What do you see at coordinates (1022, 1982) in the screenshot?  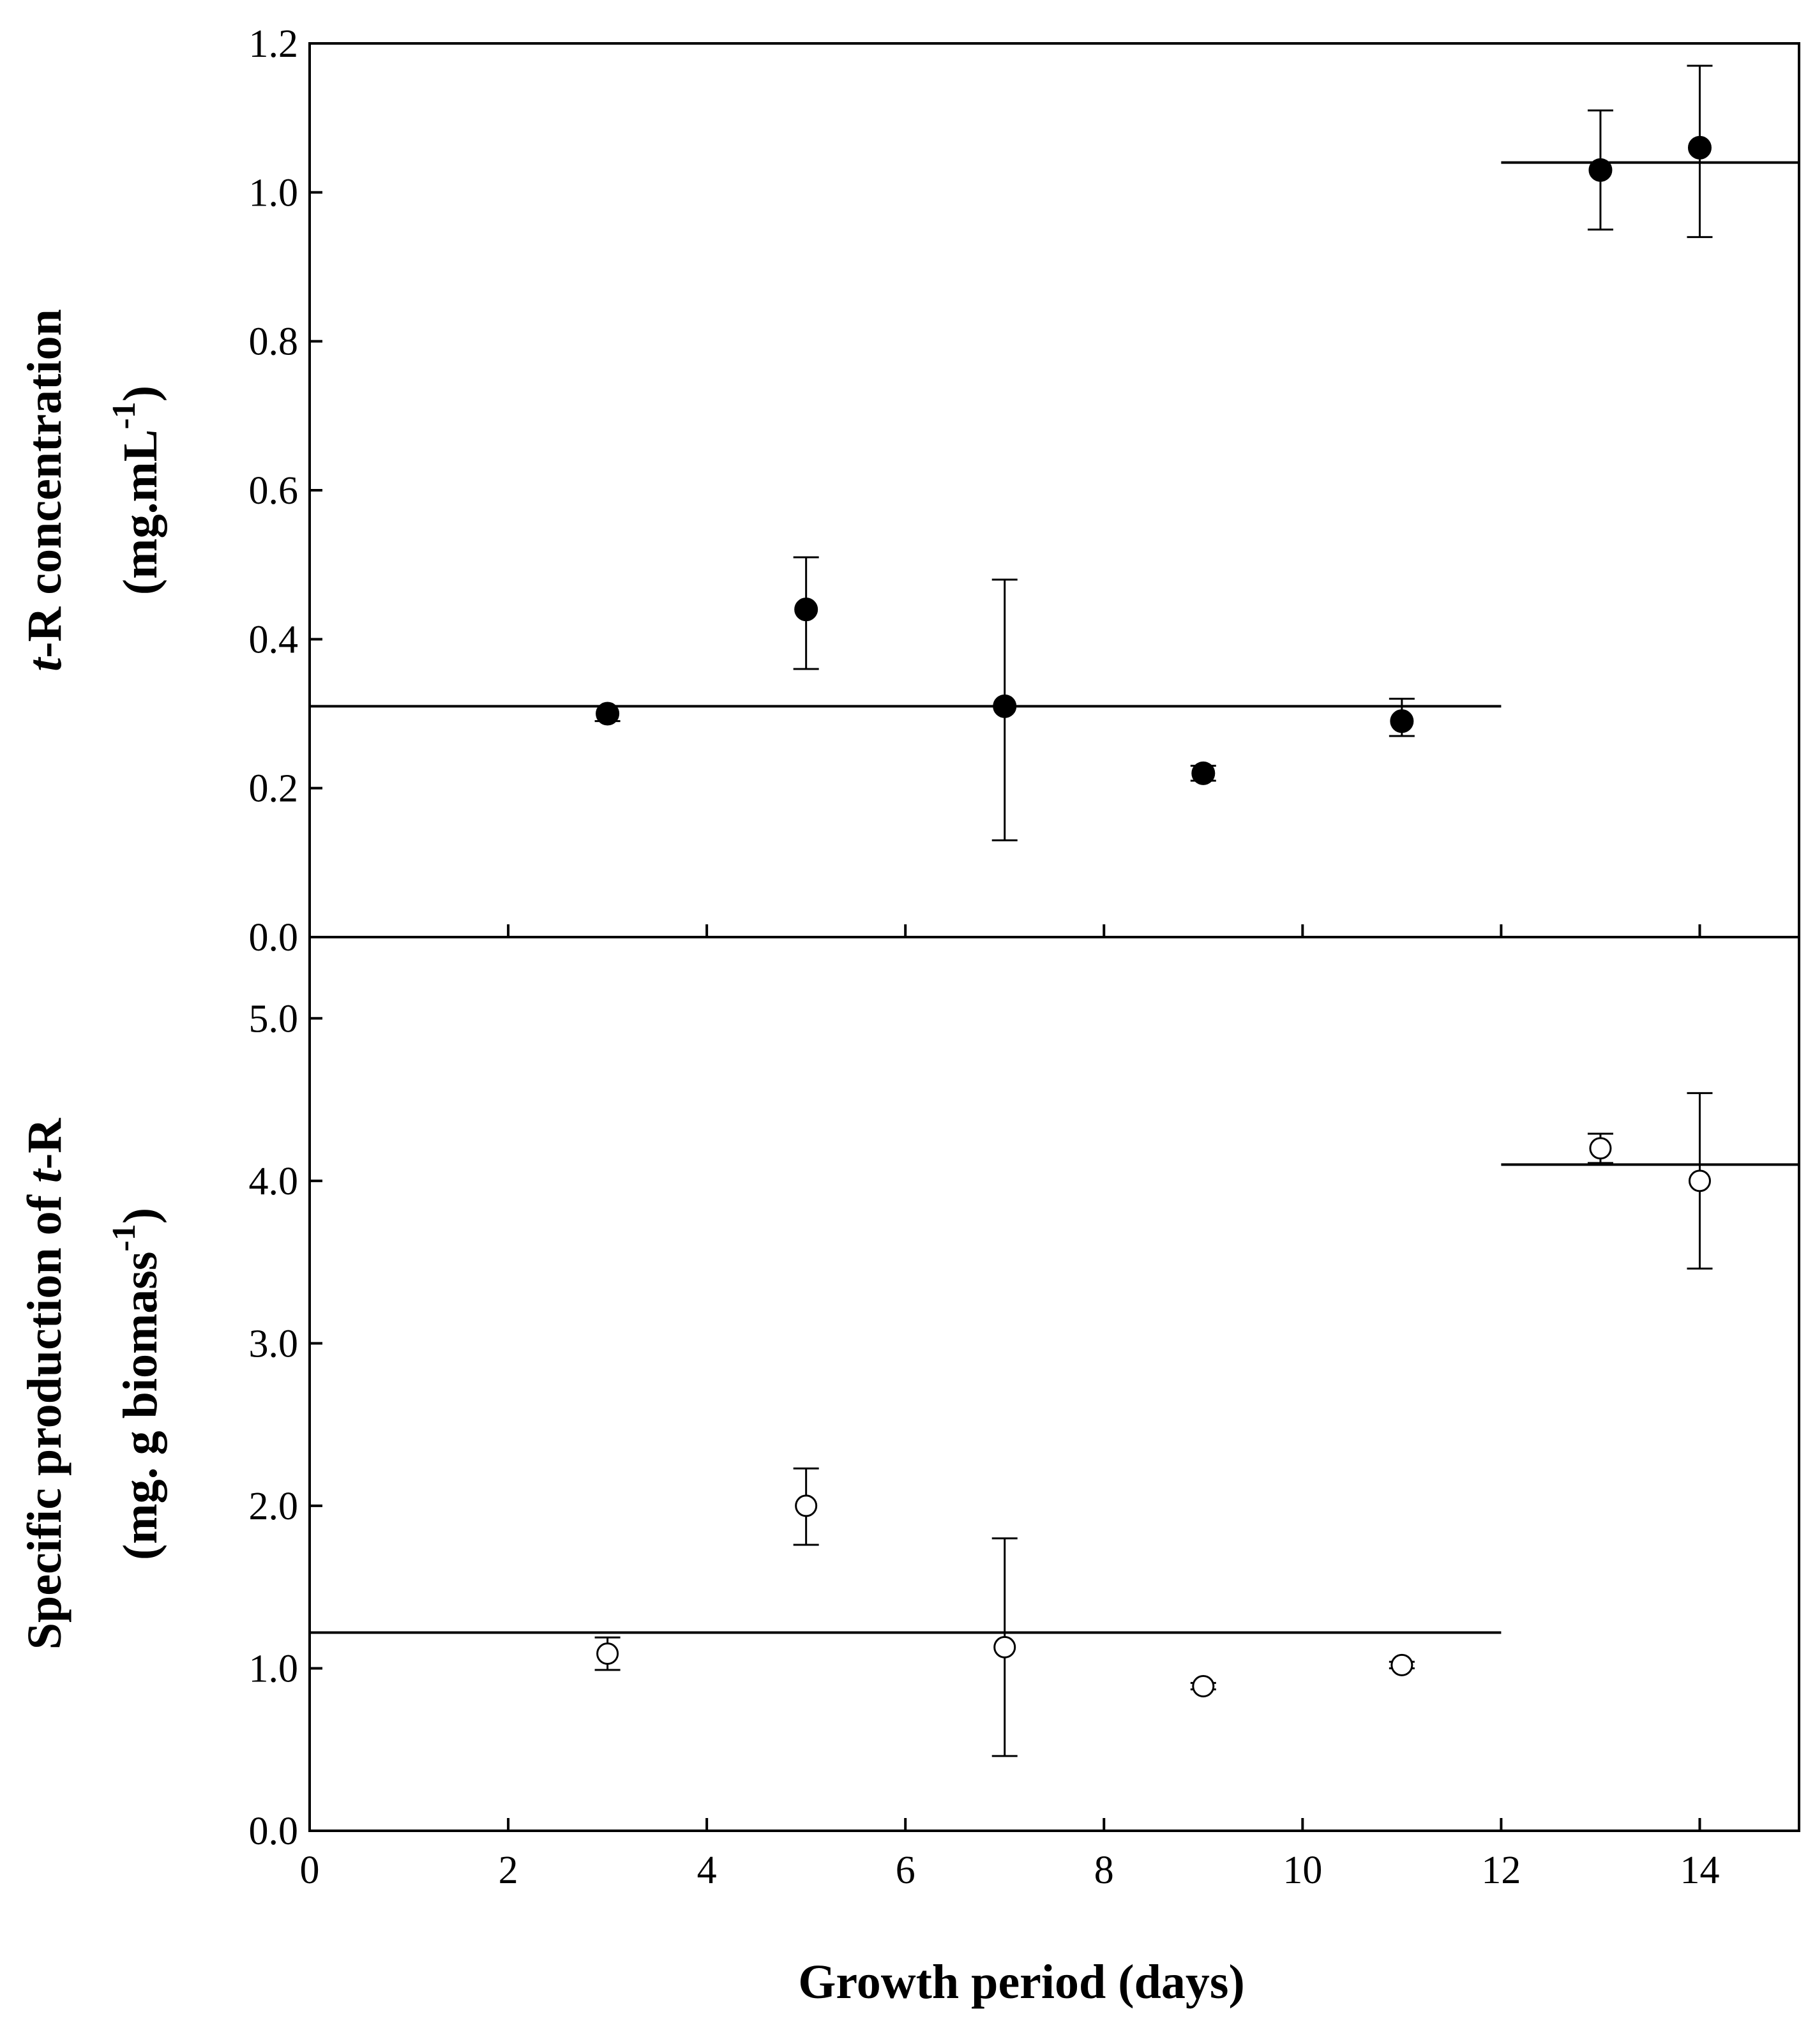 I see `x-axis-title: Growth period (days)` at bounding box center [1022, 1982].